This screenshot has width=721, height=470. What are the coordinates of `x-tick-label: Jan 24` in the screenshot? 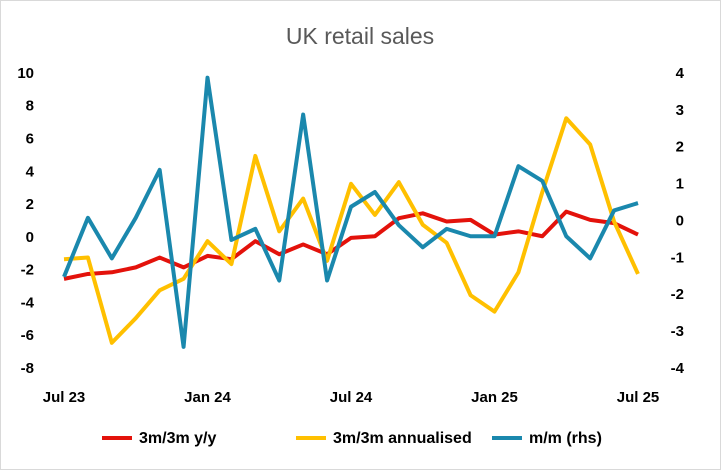 It's located at (207, 397).